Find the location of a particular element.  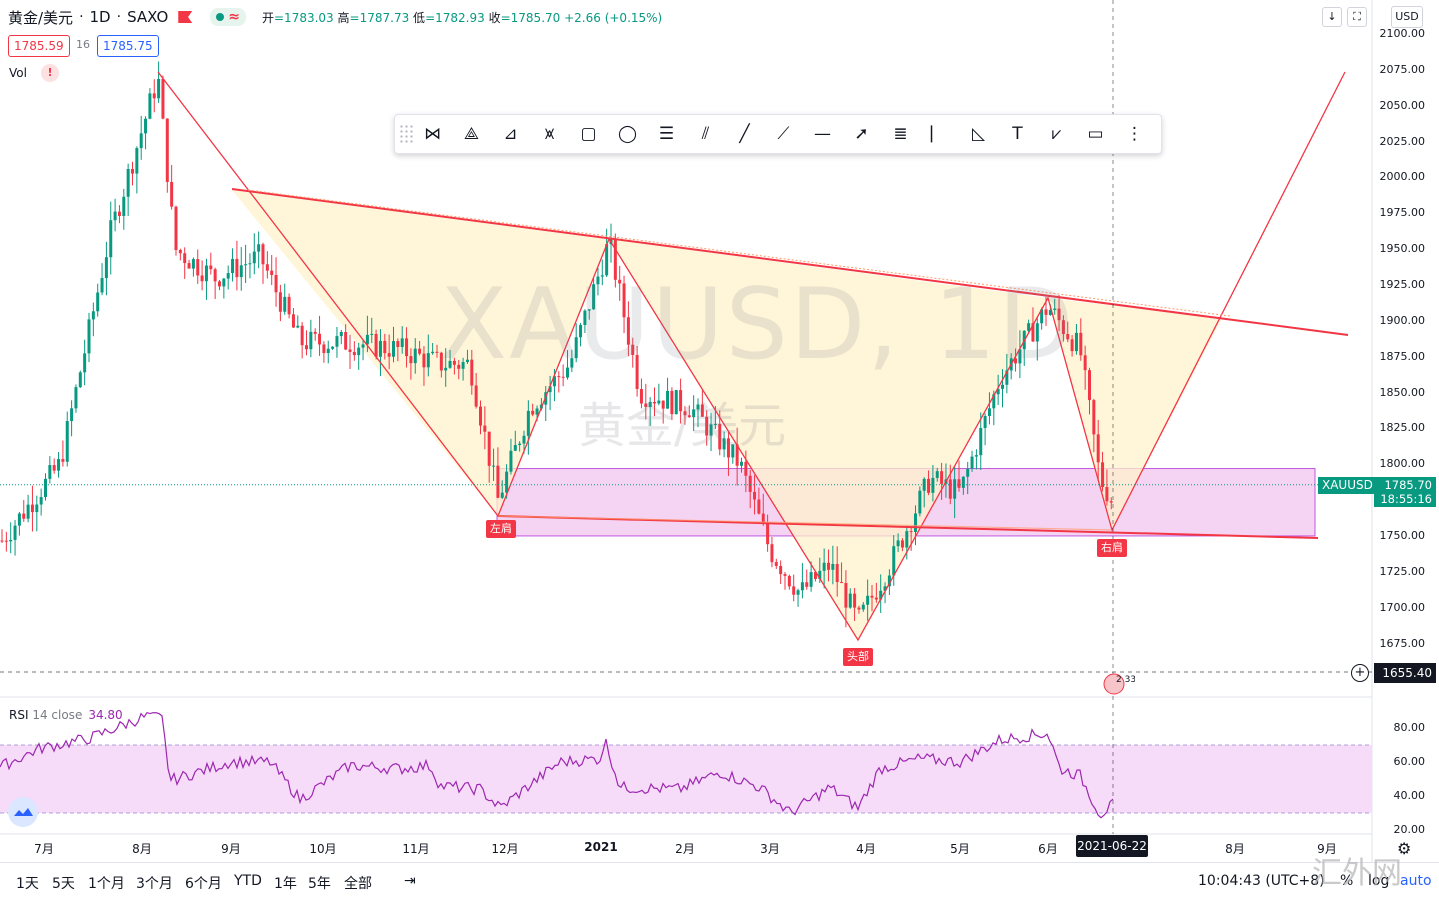

tradingview-logo-icon is located at coordinates (23, 812).